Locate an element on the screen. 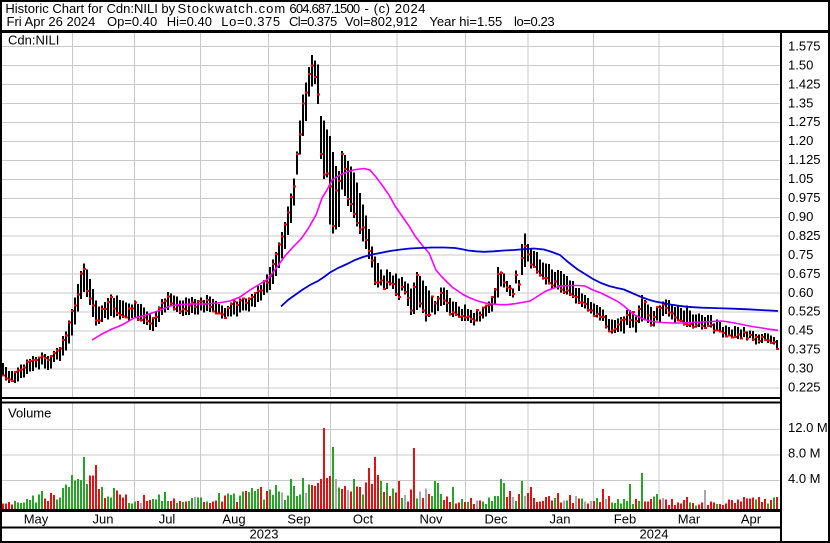 The width and height of the screenshot is (830, 543). svg-text: 1.425 is located at coordinates (804, 83).